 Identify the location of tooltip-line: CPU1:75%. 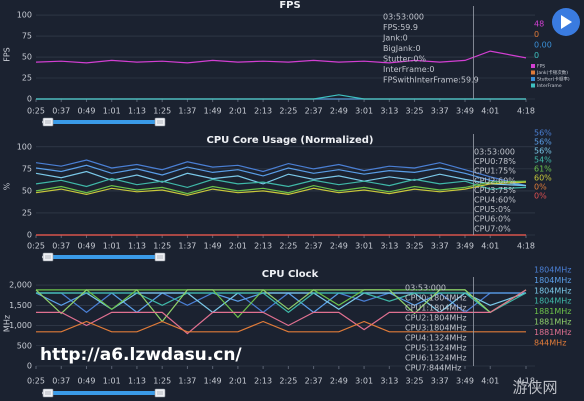
(495, 171).